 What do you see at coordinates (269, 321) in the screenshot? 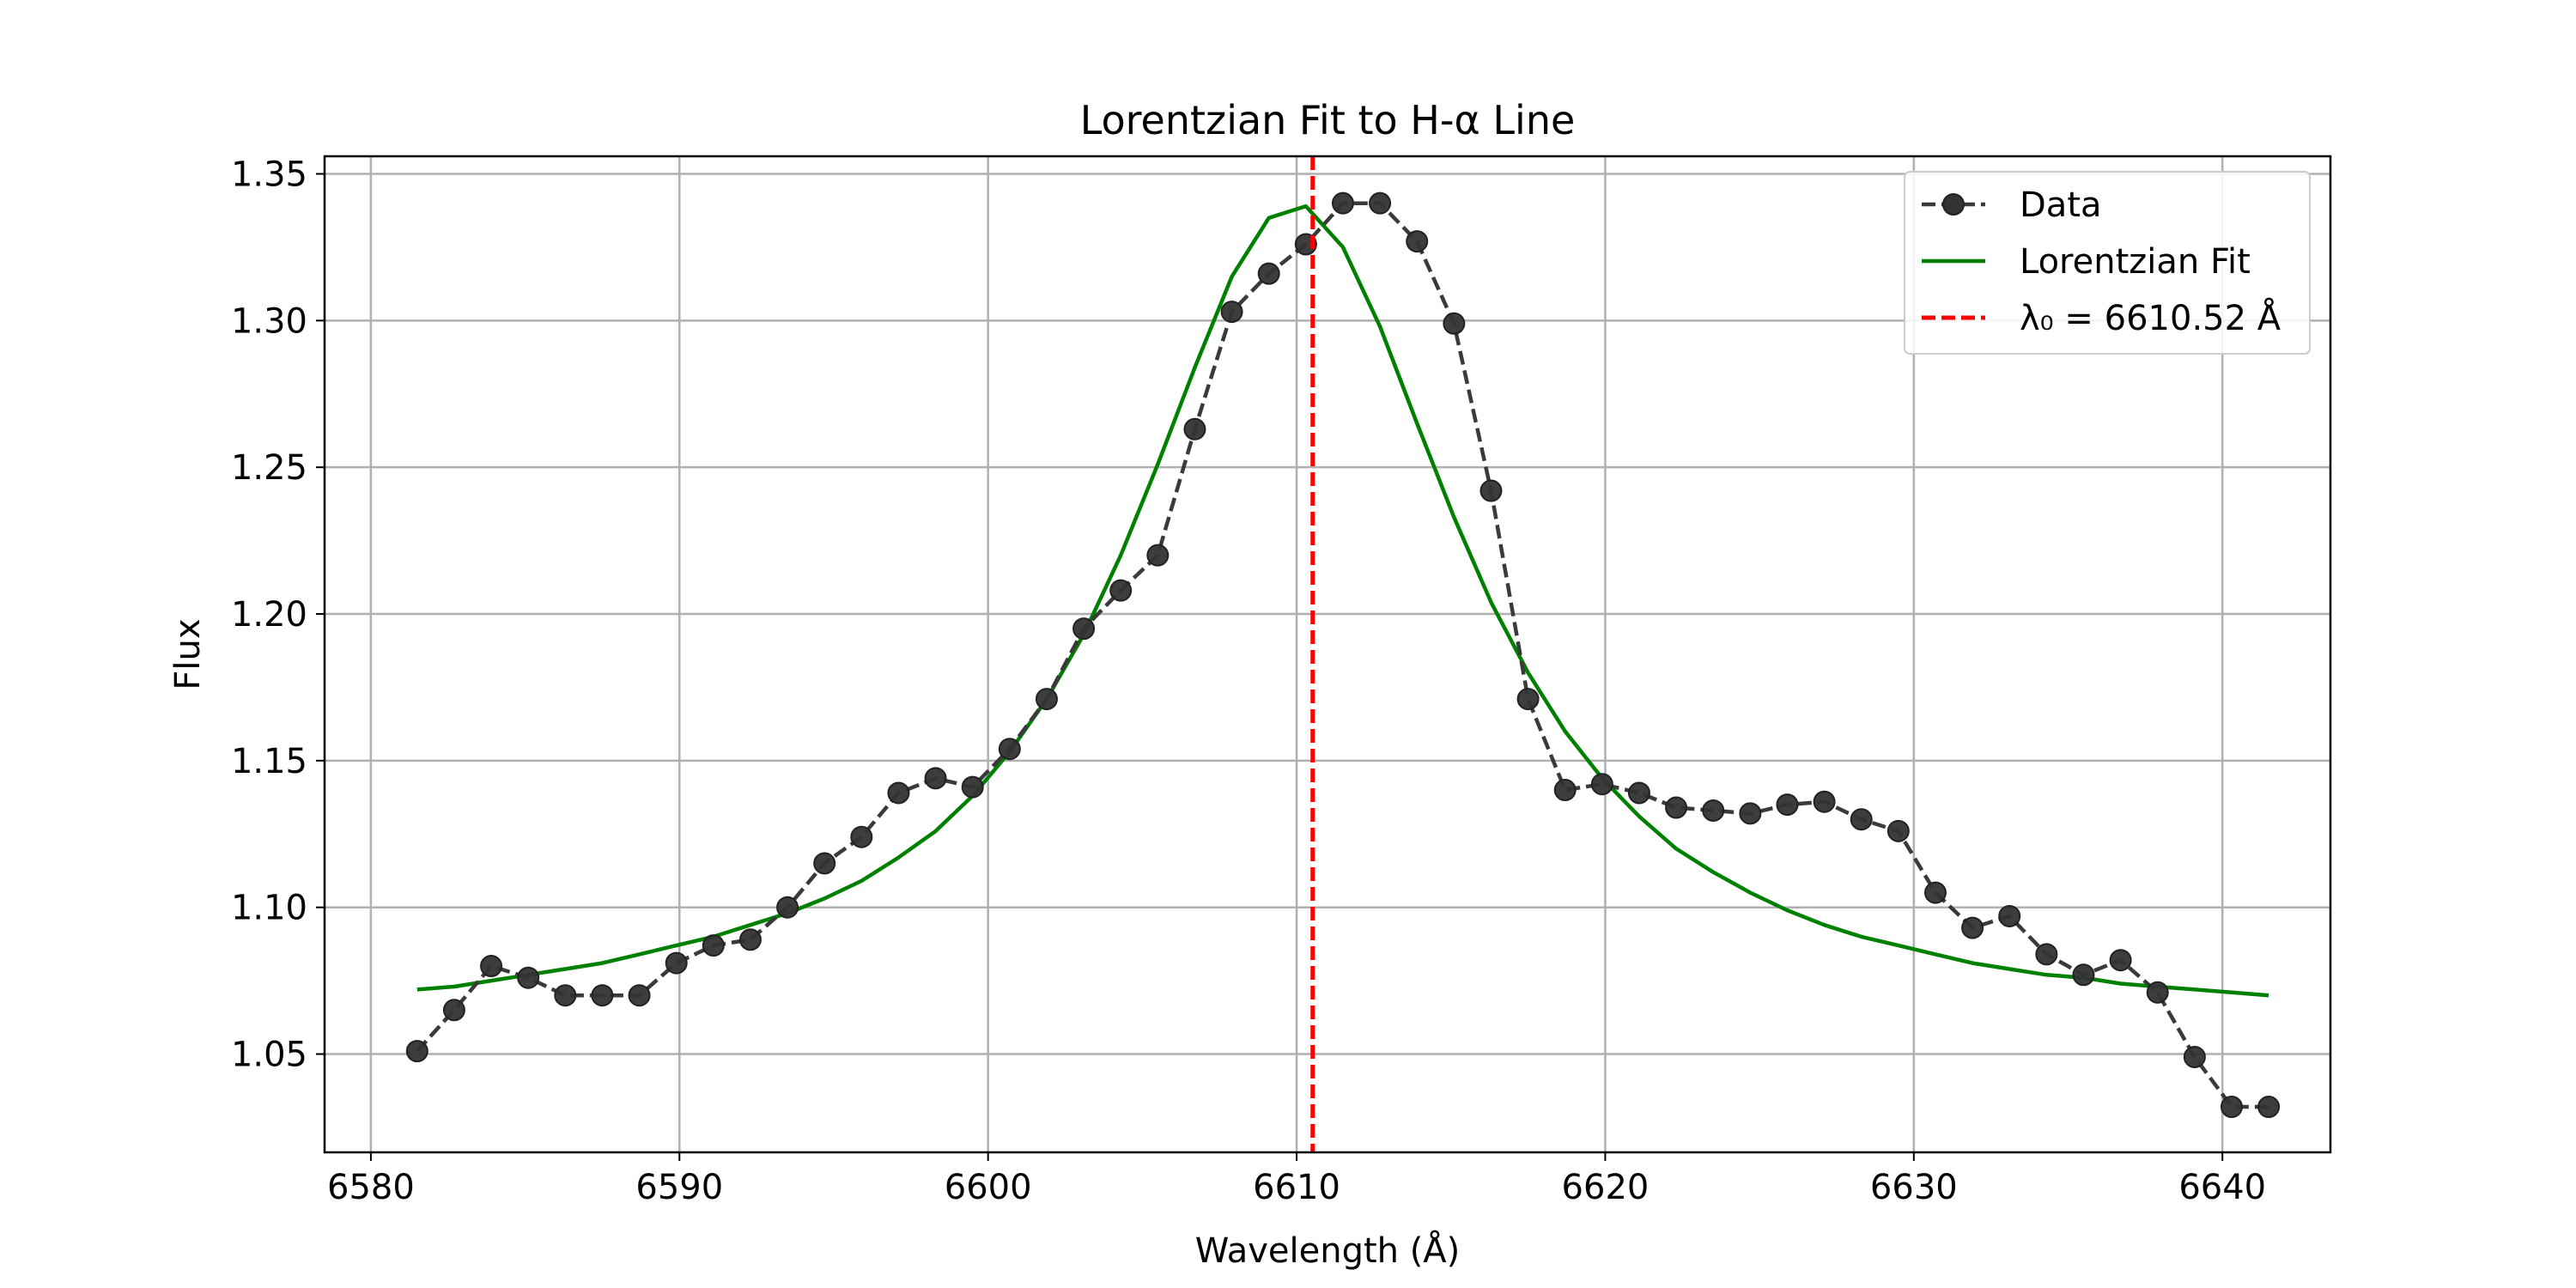
I see `y-tick-label: 1.30` at bounding box center [269, 321].